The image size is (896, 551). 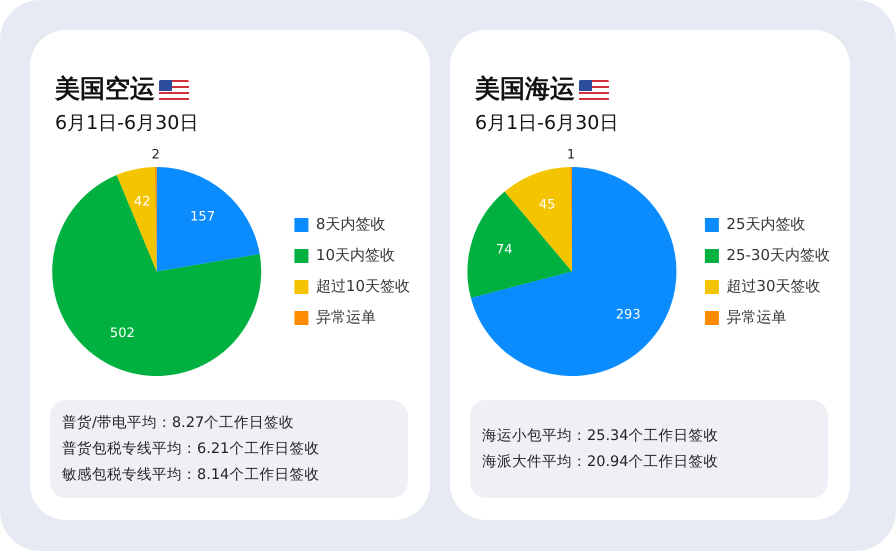 What do you see at coordinates (156, 154) in the screenshot?
I see `data-label: 2` at bounding box center [156, 154].